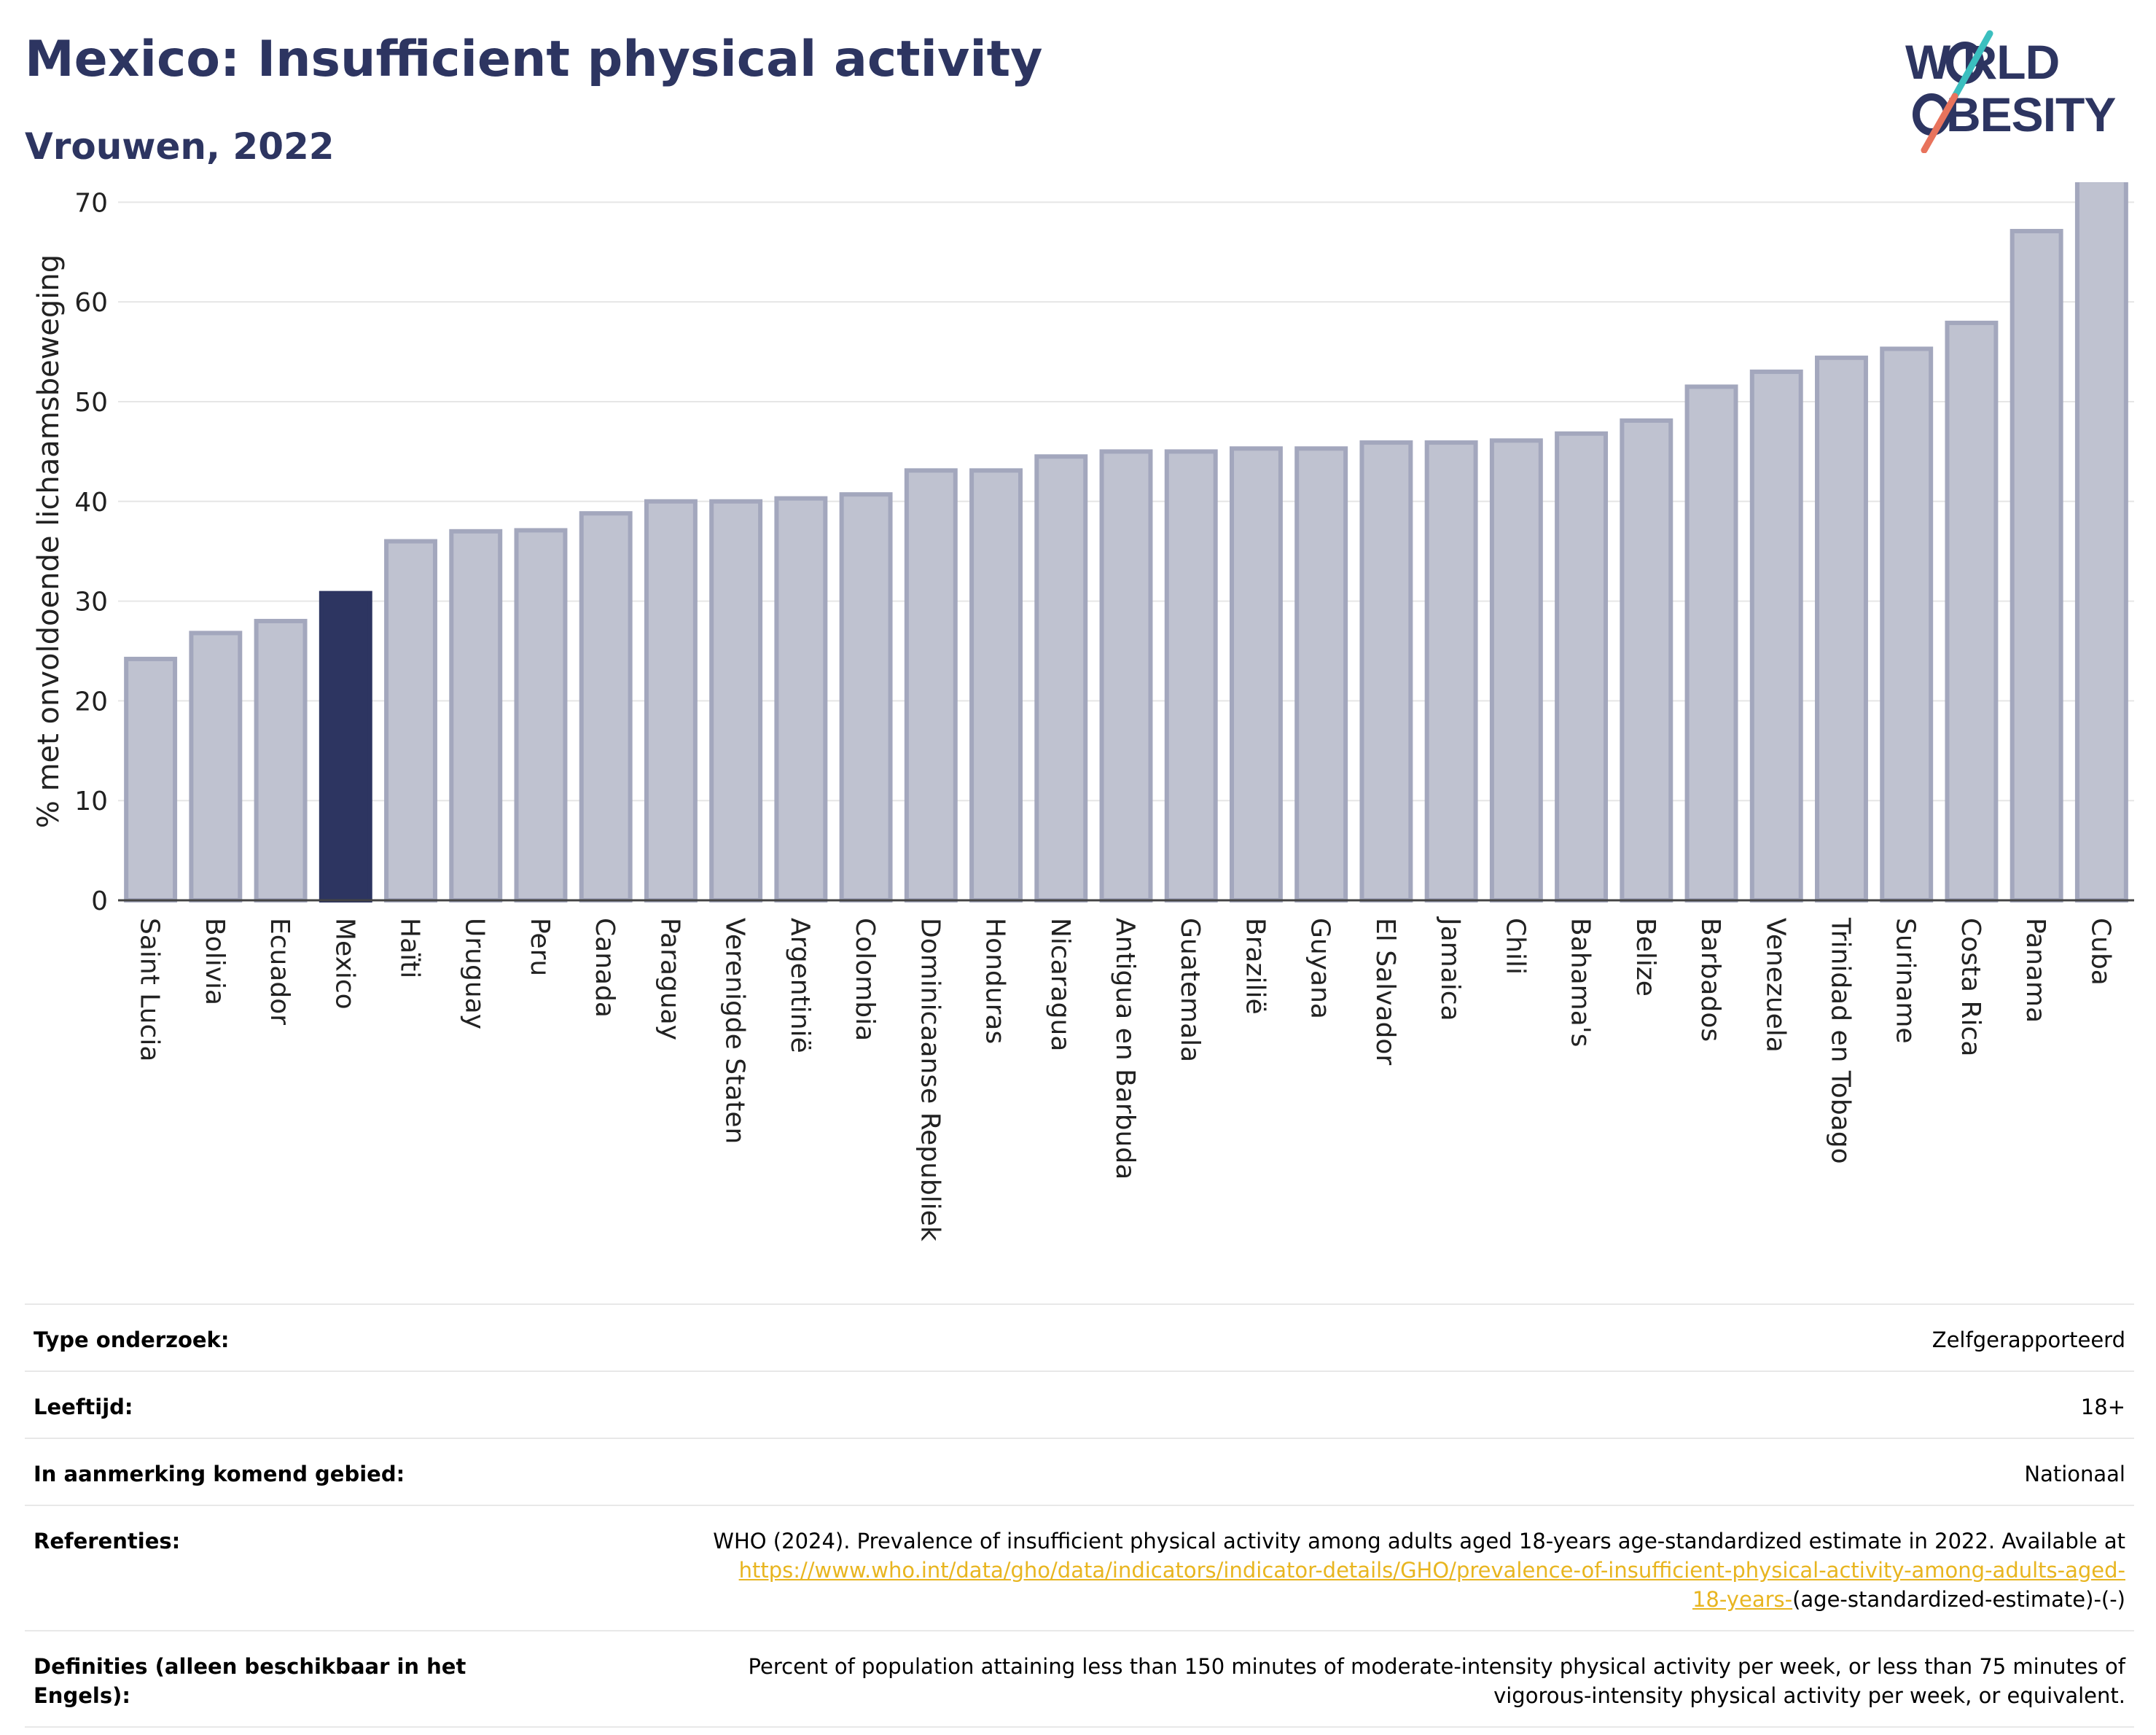  Describe the element at coordinates (865, 979) in the screenshot. I see `x-tick-label: Colombia` at that location.